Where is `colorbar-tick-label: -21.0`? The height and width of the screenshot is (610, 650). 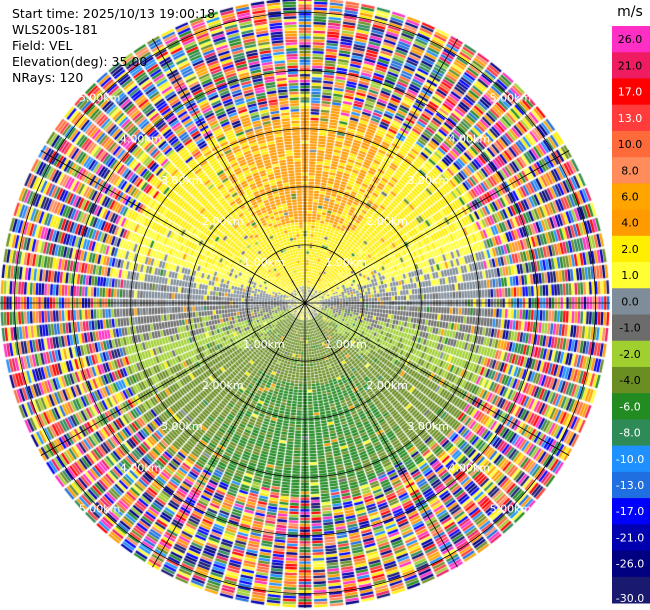 colorbar-tick-label: -21.0 is located at coordinates (630, 537).